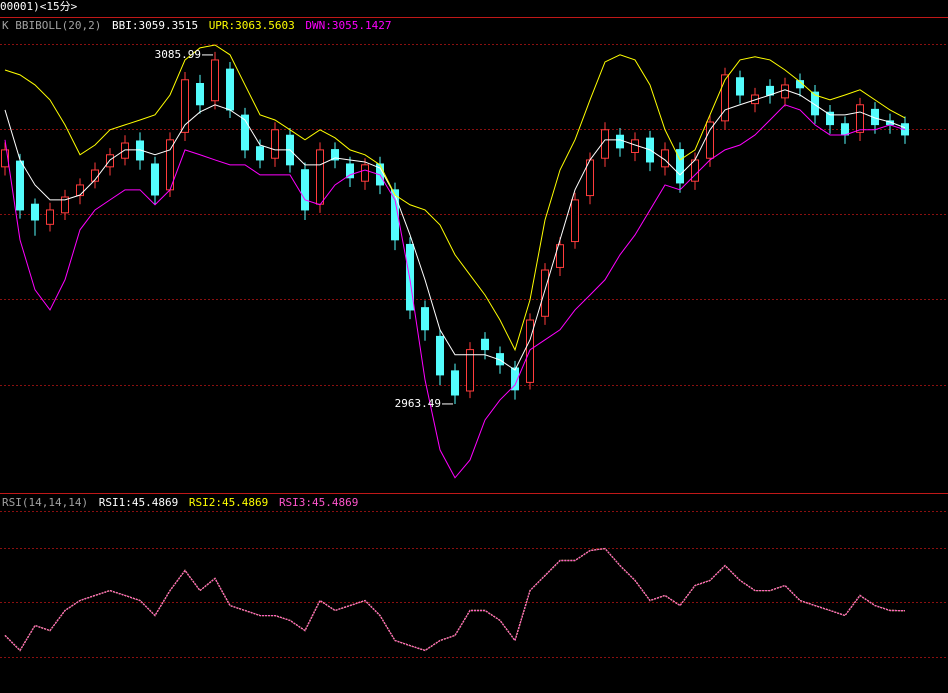 The height and width of the screenshot is (693, 948). I want to click on indicator-name: K BBIBOLL(20,2), so click(51, 25).